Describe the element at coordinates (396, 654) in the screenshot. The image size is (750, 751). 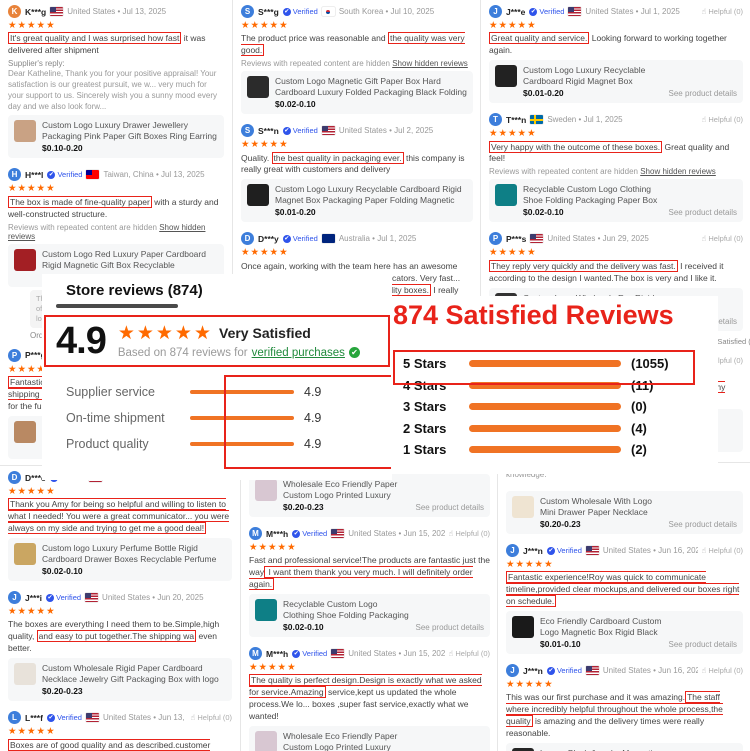
I see `review-meta: United States • Jun 15, 2025` at that location.